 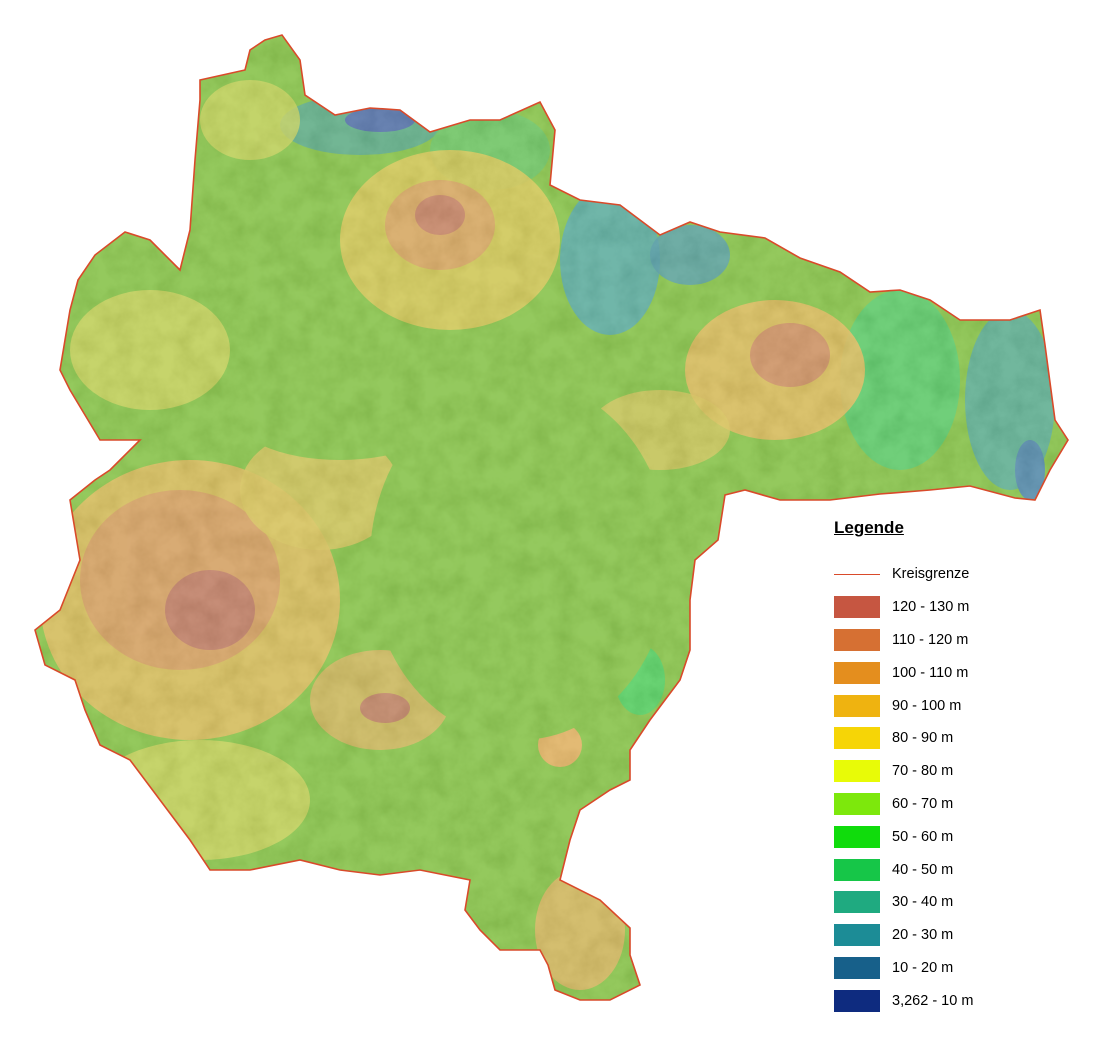 I want to click on legend-label: 90 - 100 m, so click(x=927, y=705).